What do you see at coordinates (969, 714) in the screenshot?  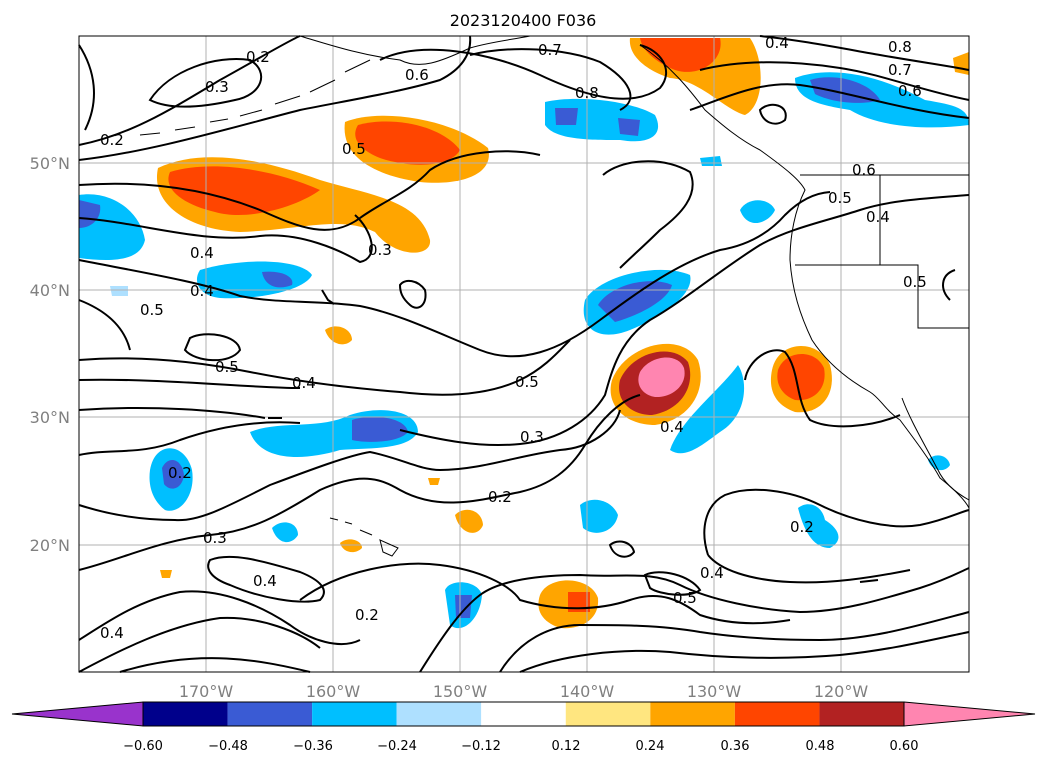 I see `colorbar-extend-high` at bounding box center [969, 714].